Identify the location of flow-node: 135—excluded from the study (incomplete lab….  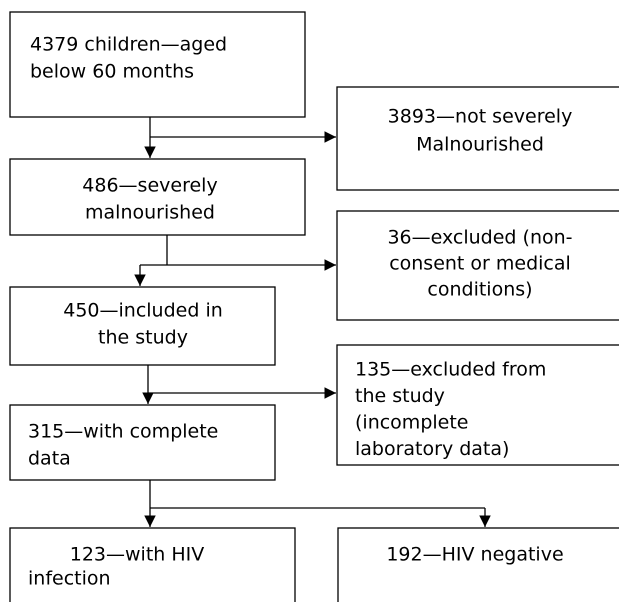
(477, 405).